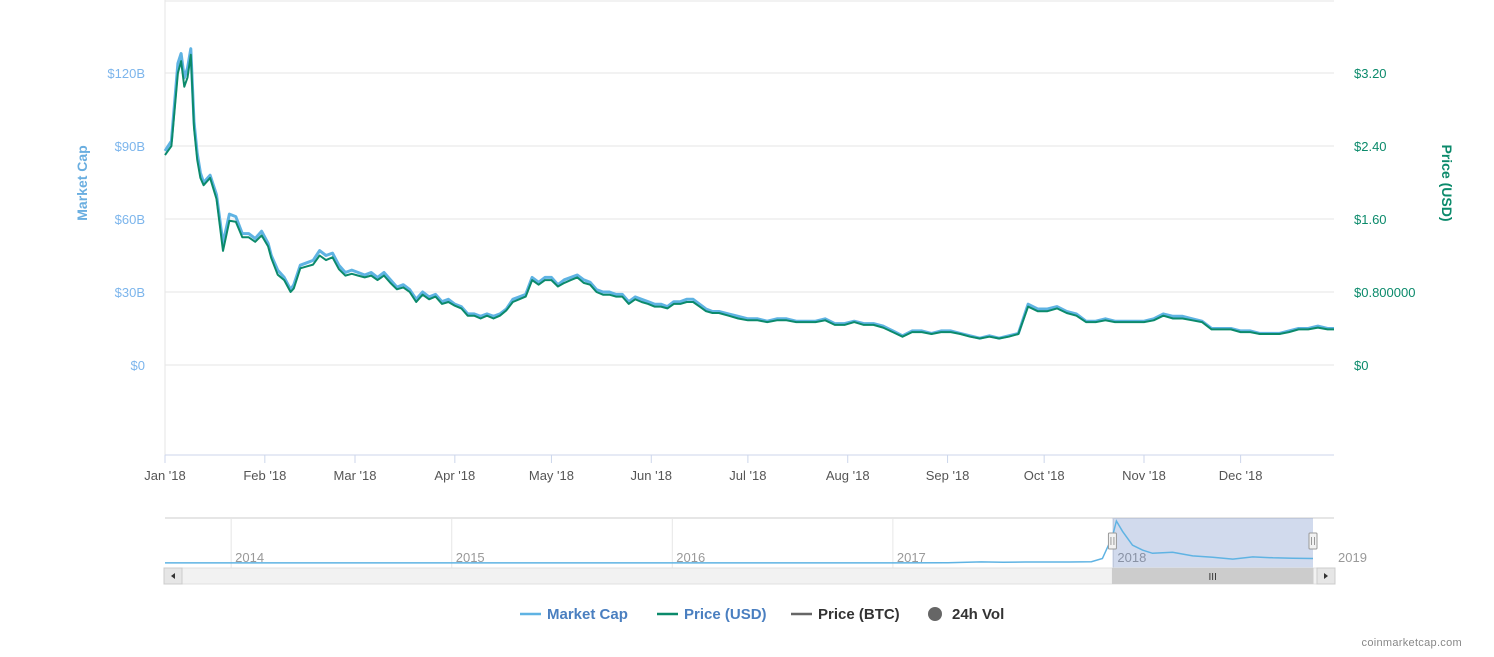 The width and height of the screenshot is (1494, 657). Describe the element at coordinates (690, 557) in the screenshot. I see `navigator-year-label: 2016` at that location.